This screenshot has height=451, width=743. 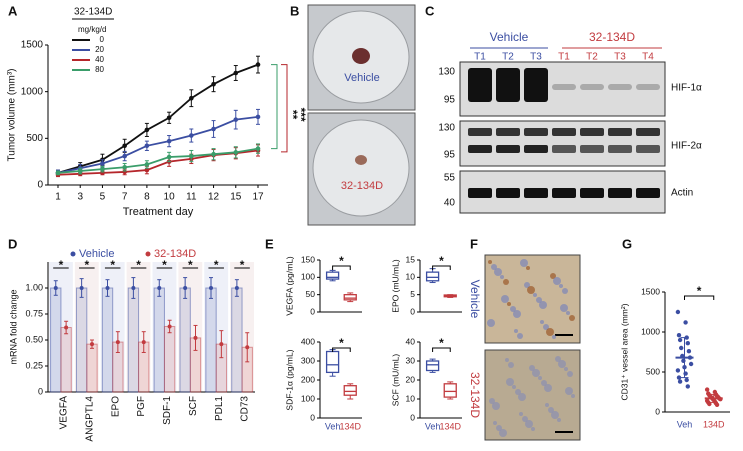 I want to click on y-tick-label: 40, so click(x=411, y=341).